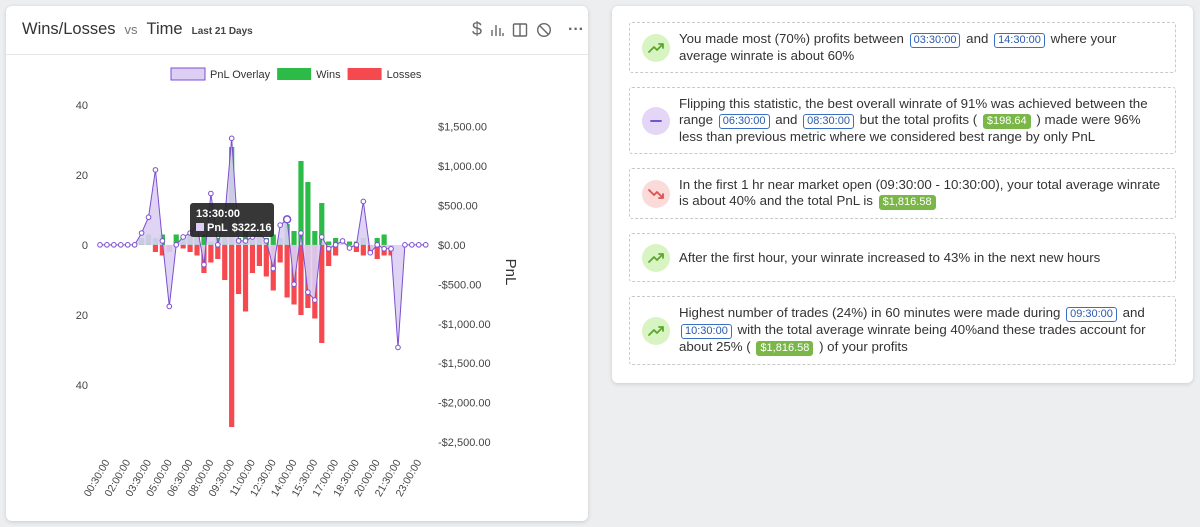 The image size is (1200, 527). What do you see at coordinates (907, 202) in the screenshot?
I see `money-badge: $1,816.58` at bounding box center [907, 202].